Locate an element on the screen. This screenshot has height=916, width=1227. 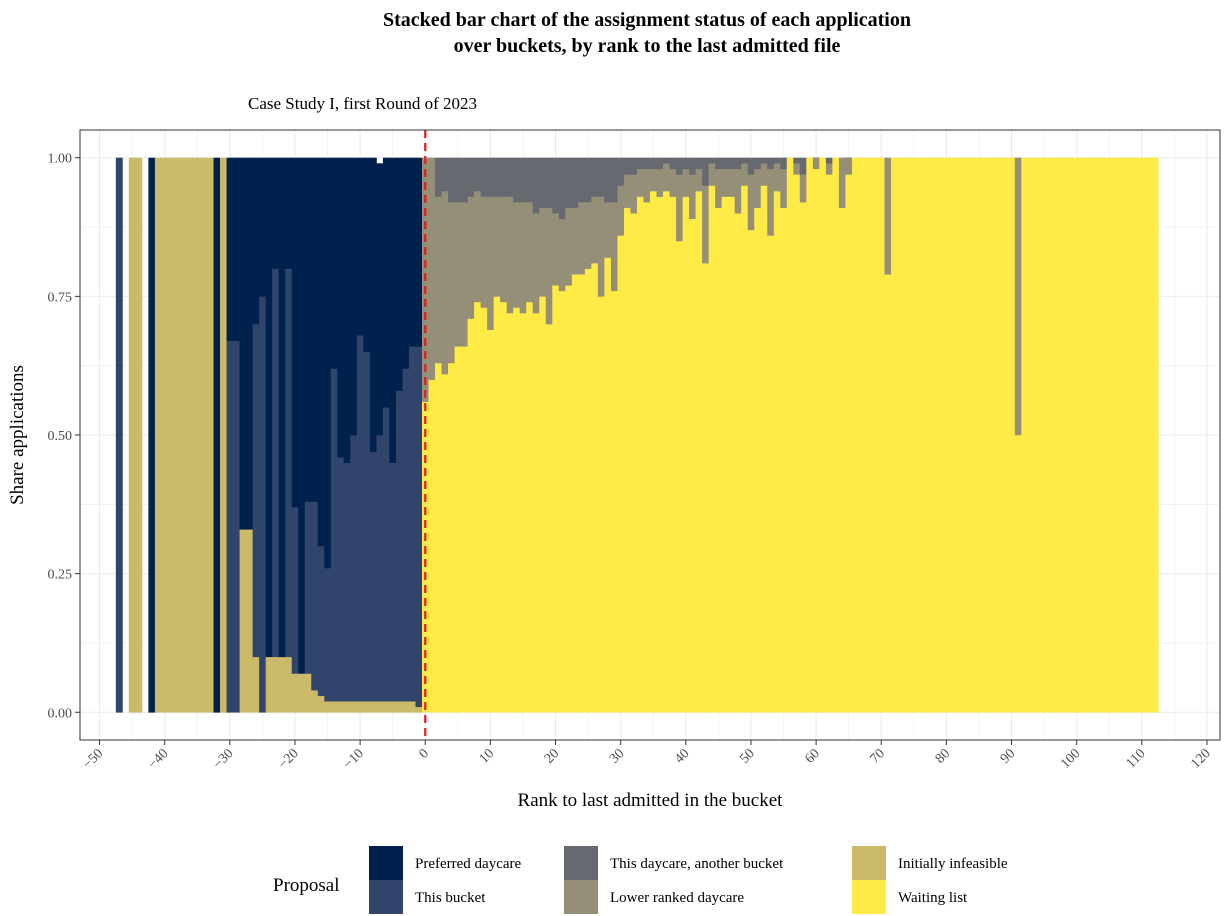
x-tick-label: 40 is located at coordinates (682, 756).